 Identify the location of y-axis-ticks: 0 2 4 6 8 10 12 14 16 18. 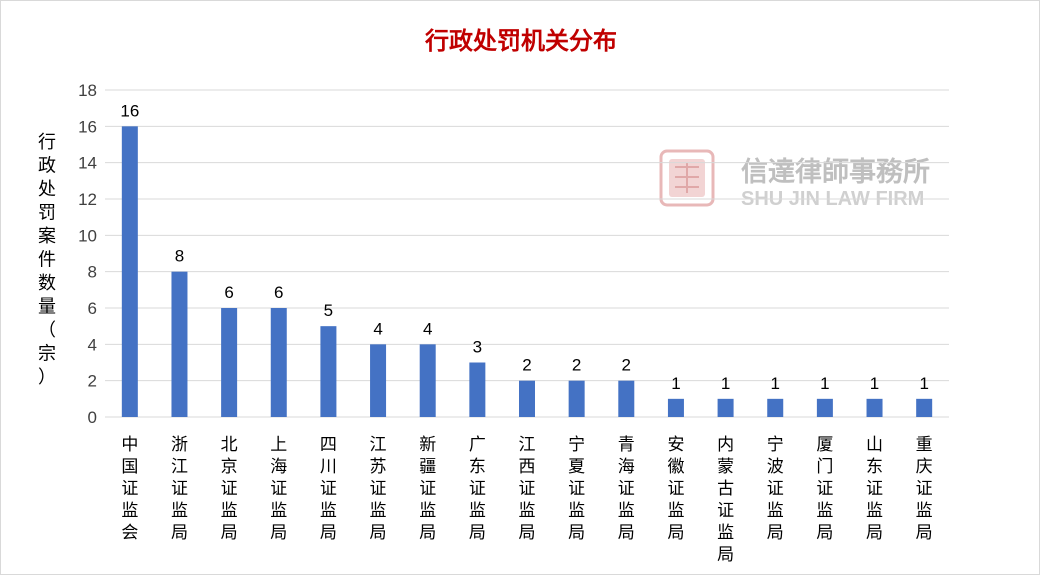
(87, 254).